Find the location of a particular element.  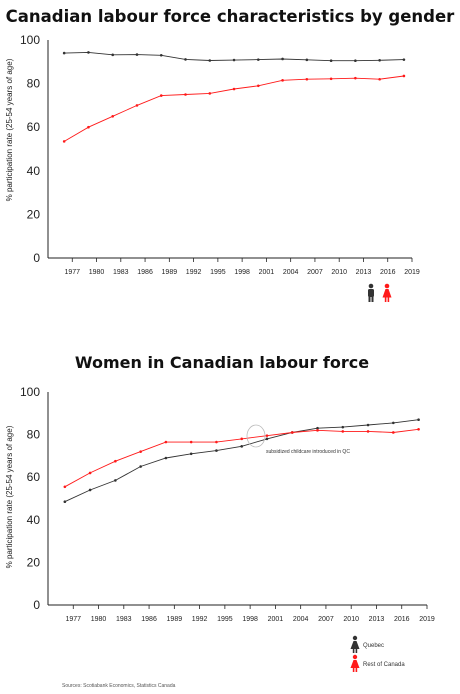

x-tick-label: 2001 is located at coordinates (267, 272).